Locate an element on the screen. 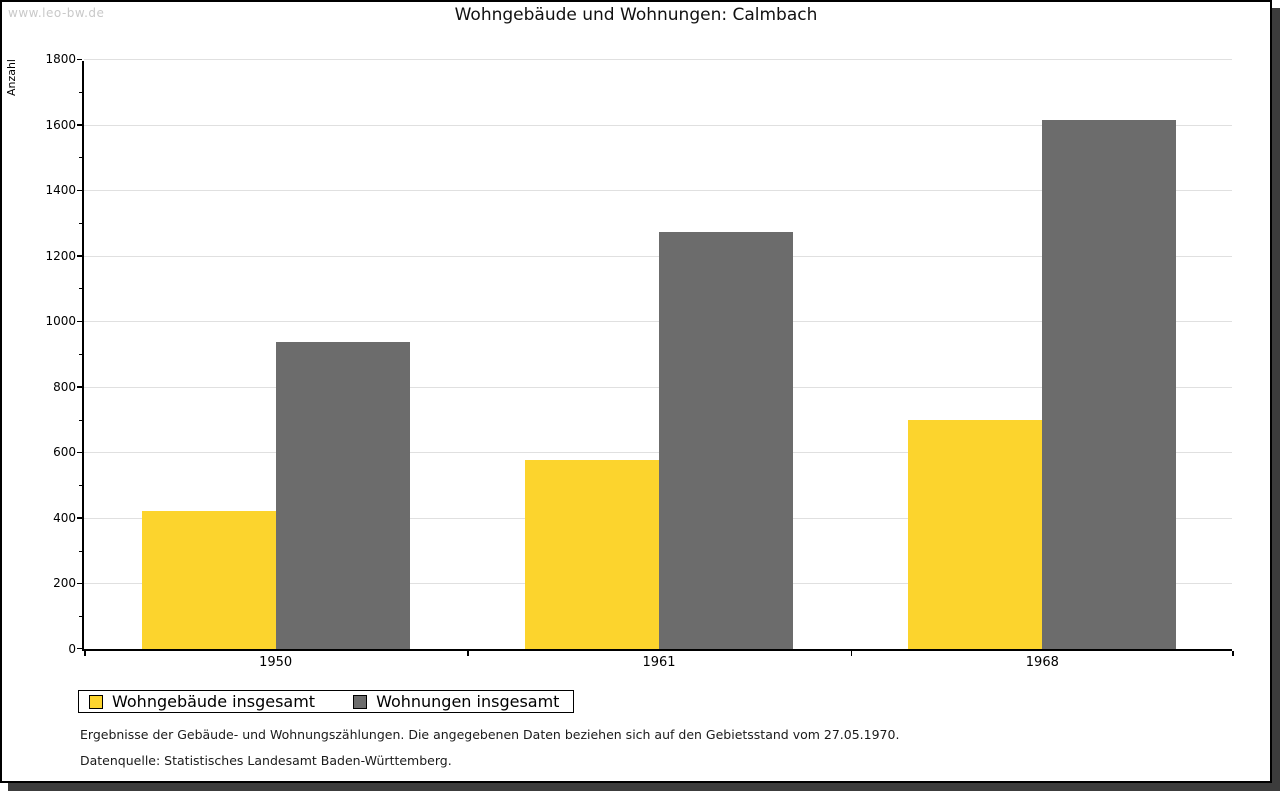  x-tick-label-1961: 1961 is located at coordinates (659, 662).